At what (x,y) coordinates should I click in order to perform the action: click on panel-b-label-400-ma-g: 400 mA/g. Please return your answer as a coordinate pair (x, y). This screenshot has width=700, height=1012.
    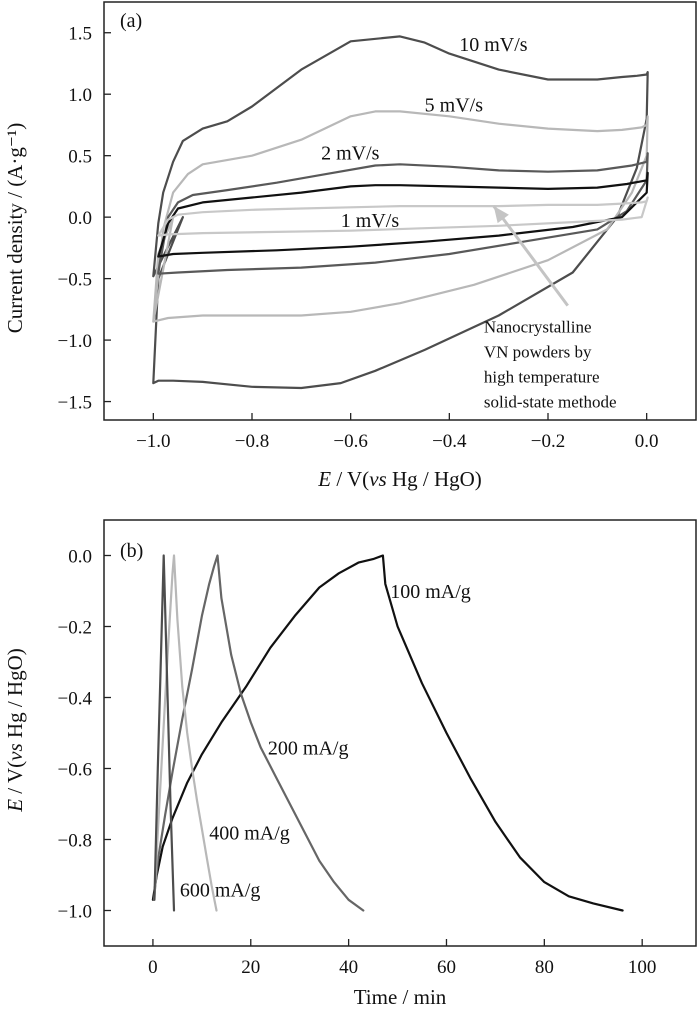
    Looking at the image, I should click on (249, 834).